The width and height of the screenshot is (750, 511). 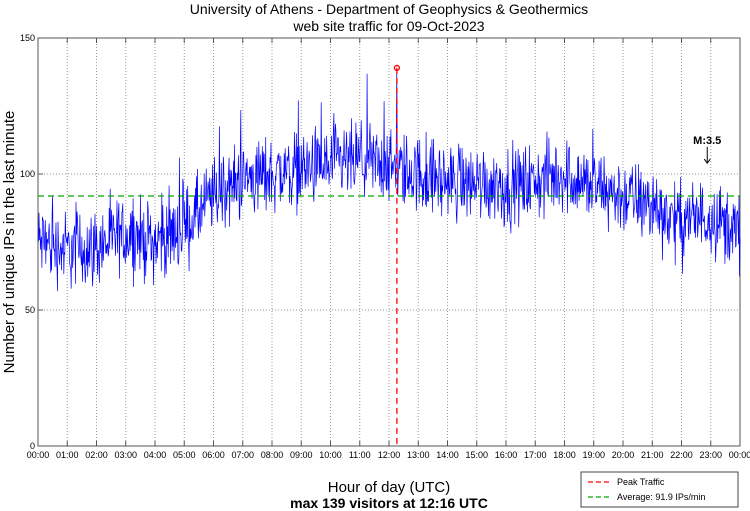 I want to click on legend-box, so click(x=659, y=489).